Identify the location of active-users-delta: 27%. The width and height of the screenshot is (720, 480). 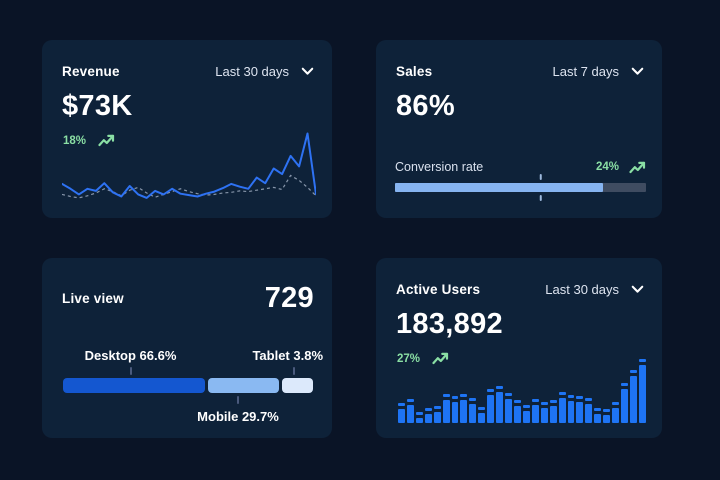
(423, 358).